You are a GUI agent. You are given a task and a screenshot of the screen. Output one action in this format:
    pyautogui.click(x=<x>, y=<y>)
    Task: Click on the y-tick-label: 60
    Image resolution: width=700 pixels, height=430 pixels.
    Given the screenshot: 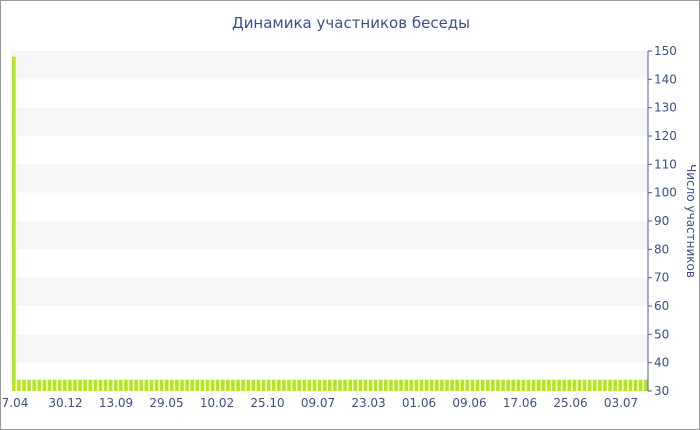 What is the action you would take?
    pyautogui.click(x=661, y=306)
    